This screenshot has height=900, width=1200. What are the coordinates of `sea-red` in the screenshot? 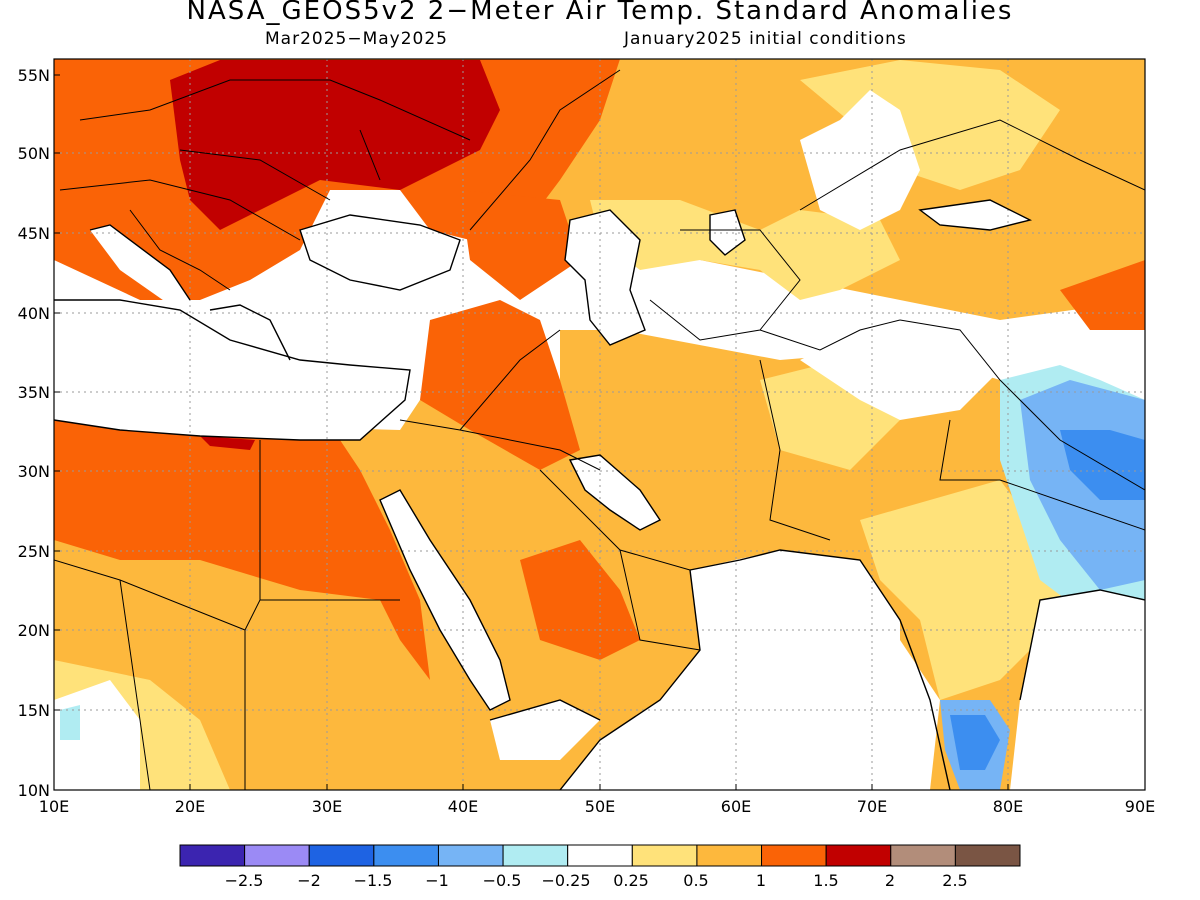 It's located at (445, 600).